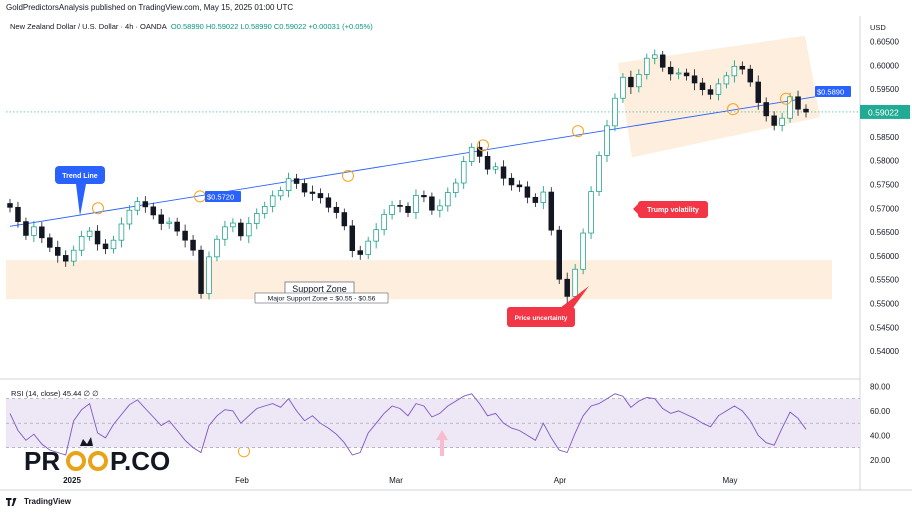  What do you see at coordinates (419, 280) in the screenshot?
I see `support-zone-band` at bounding box center [419, 280].